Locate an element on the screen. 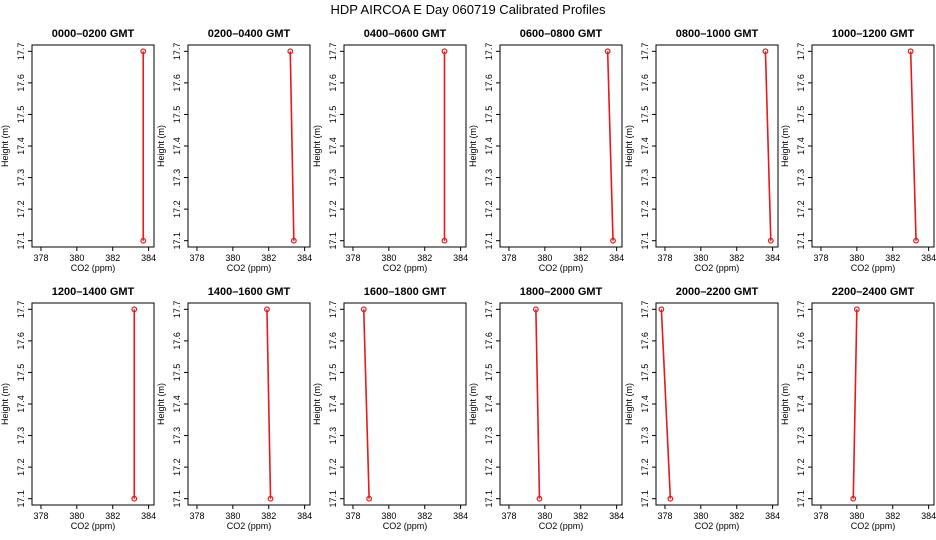  panel-title: 0400–0600 GMT is located at coordinates (405, 34).